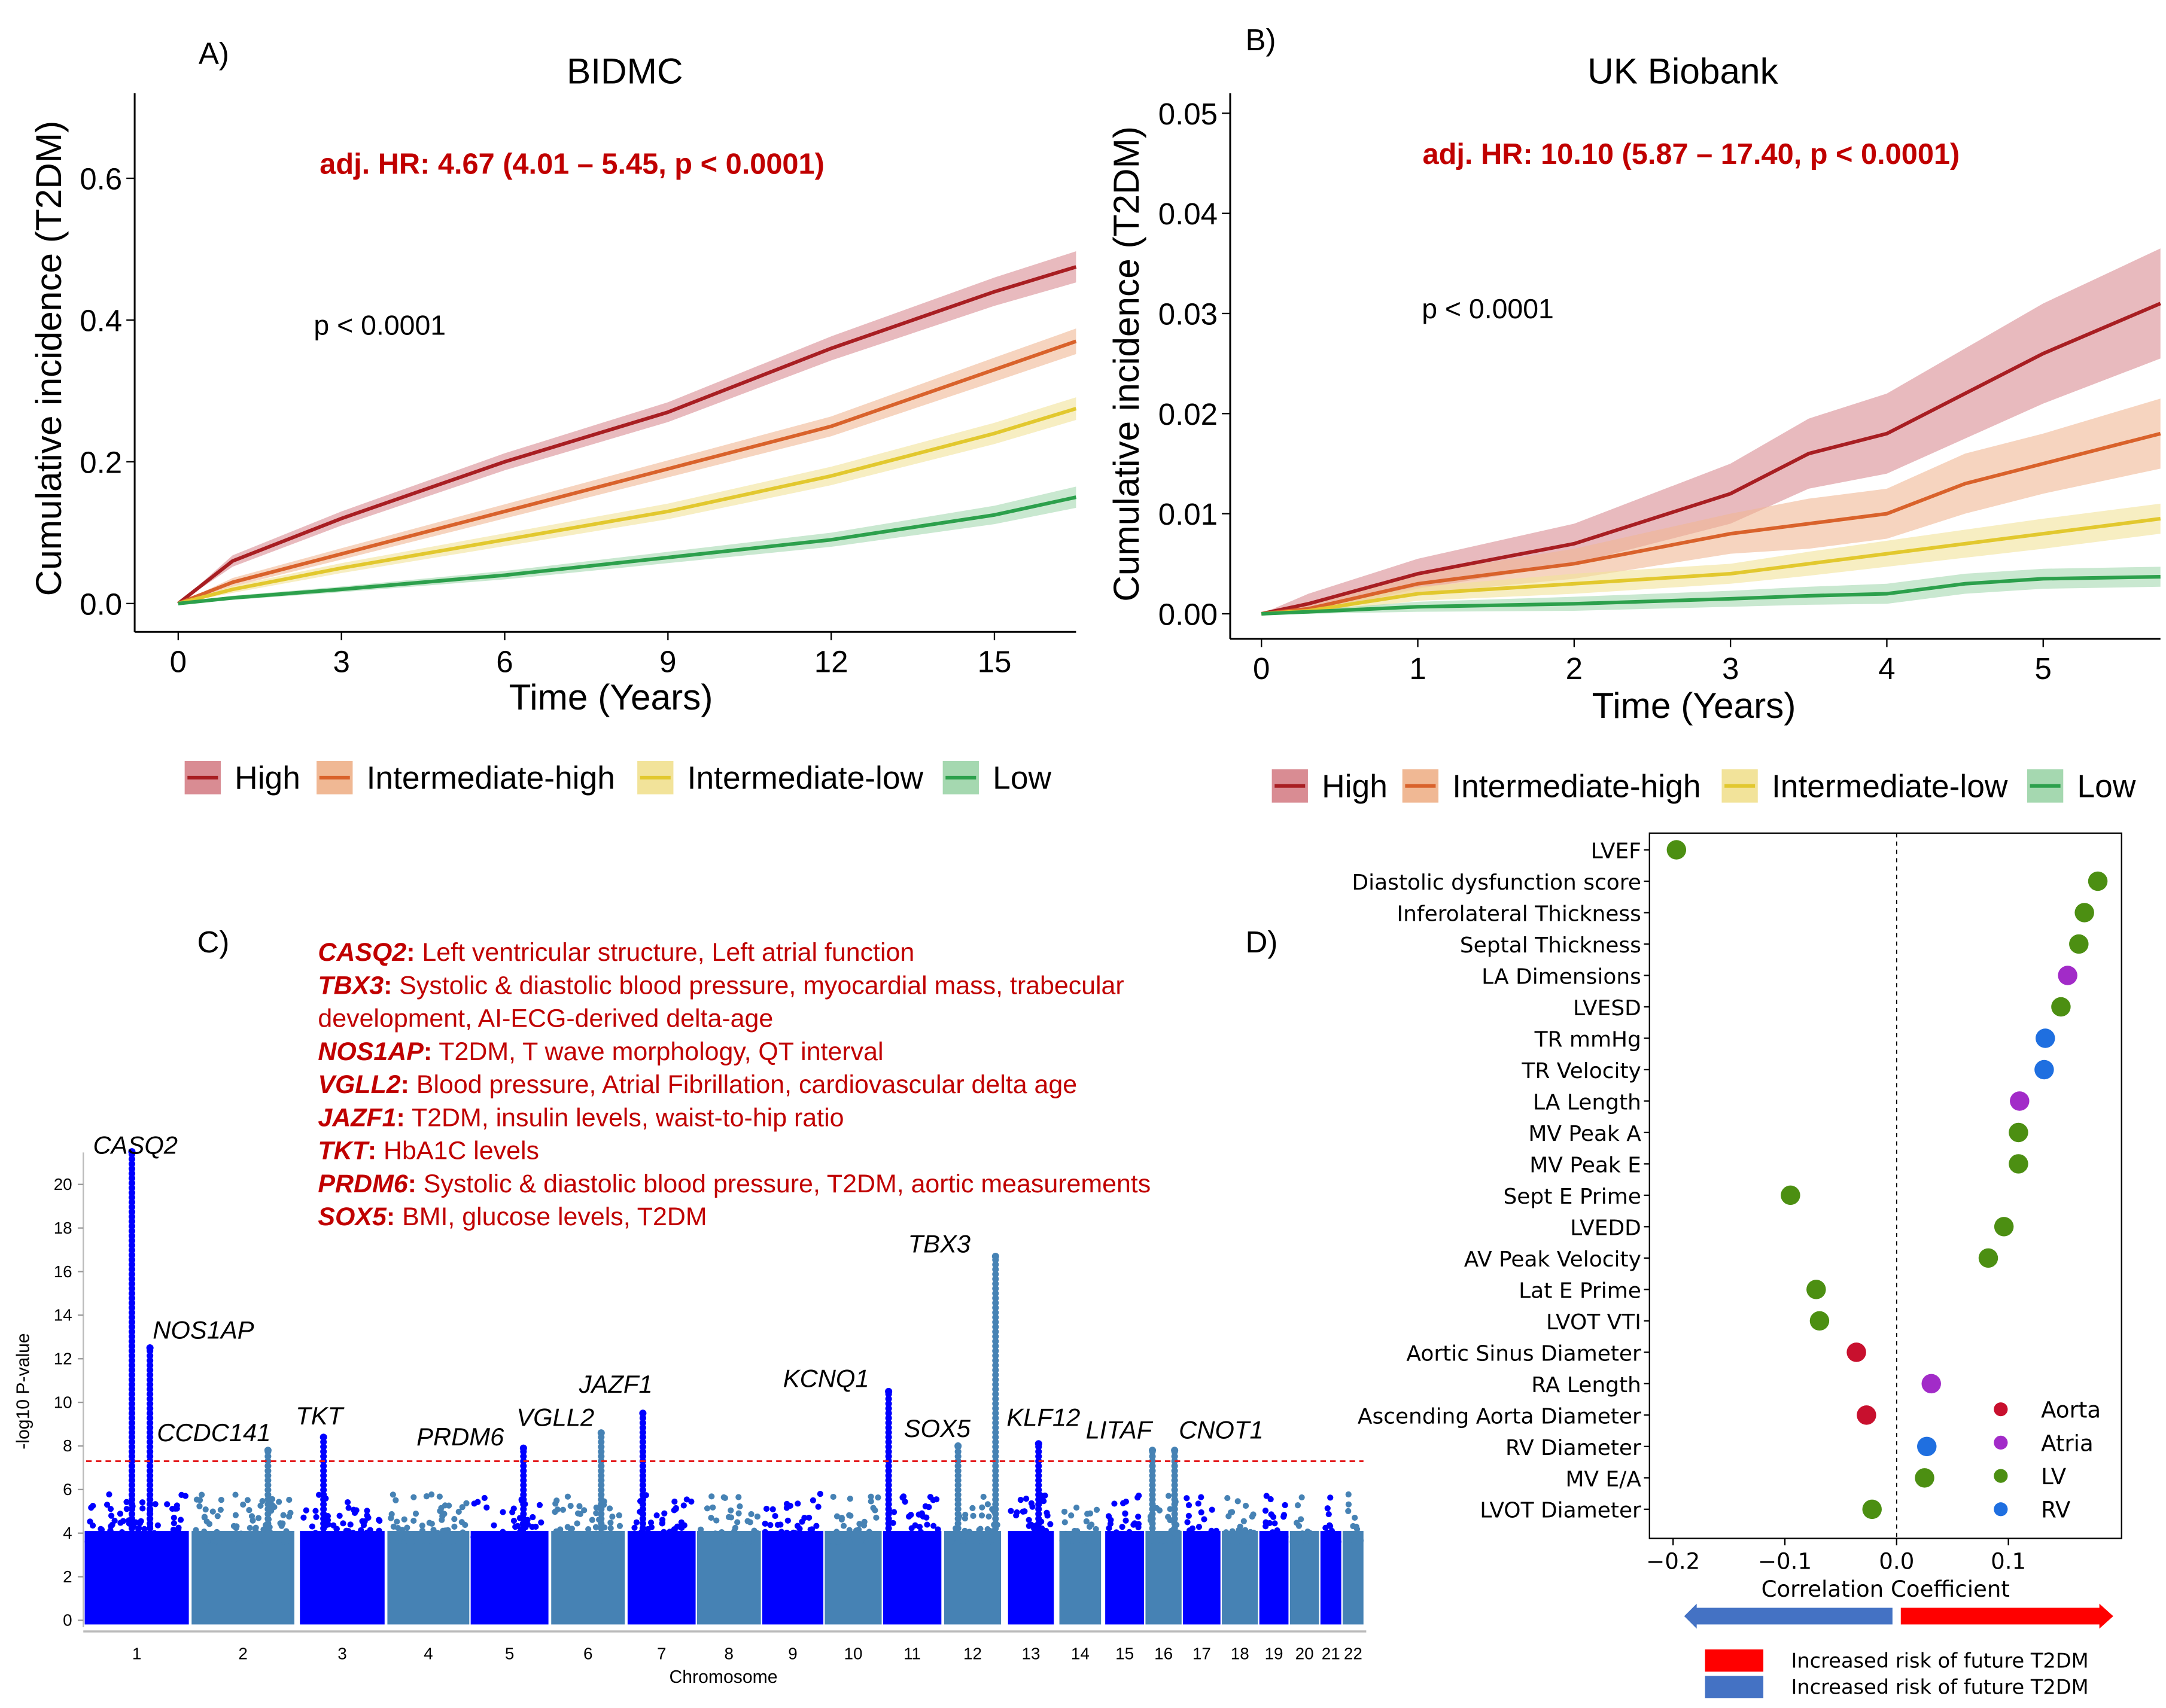 The width and height of the screenshot is (2166, 1708). I want to click on peak-gene-label: TBX3, so click(939, 1243).